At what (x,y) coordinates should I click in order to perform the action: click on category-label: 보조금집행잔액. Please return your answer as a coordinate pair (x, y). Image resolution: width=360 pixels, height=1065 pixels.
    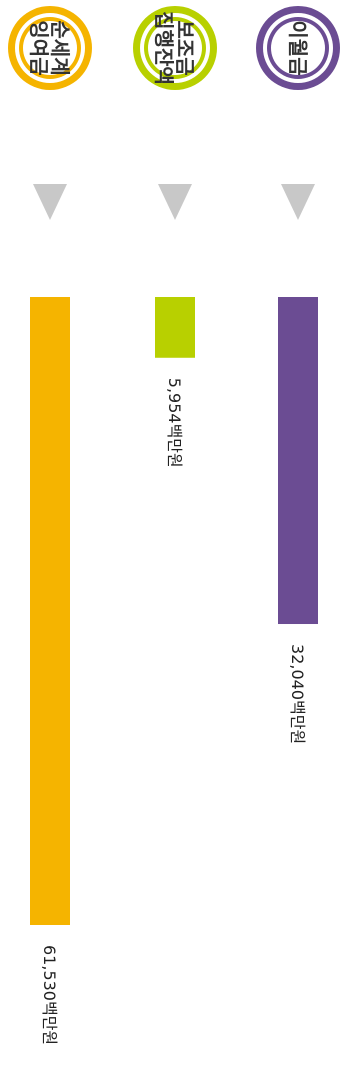
    Looking at the image, I should click on (174, 48).